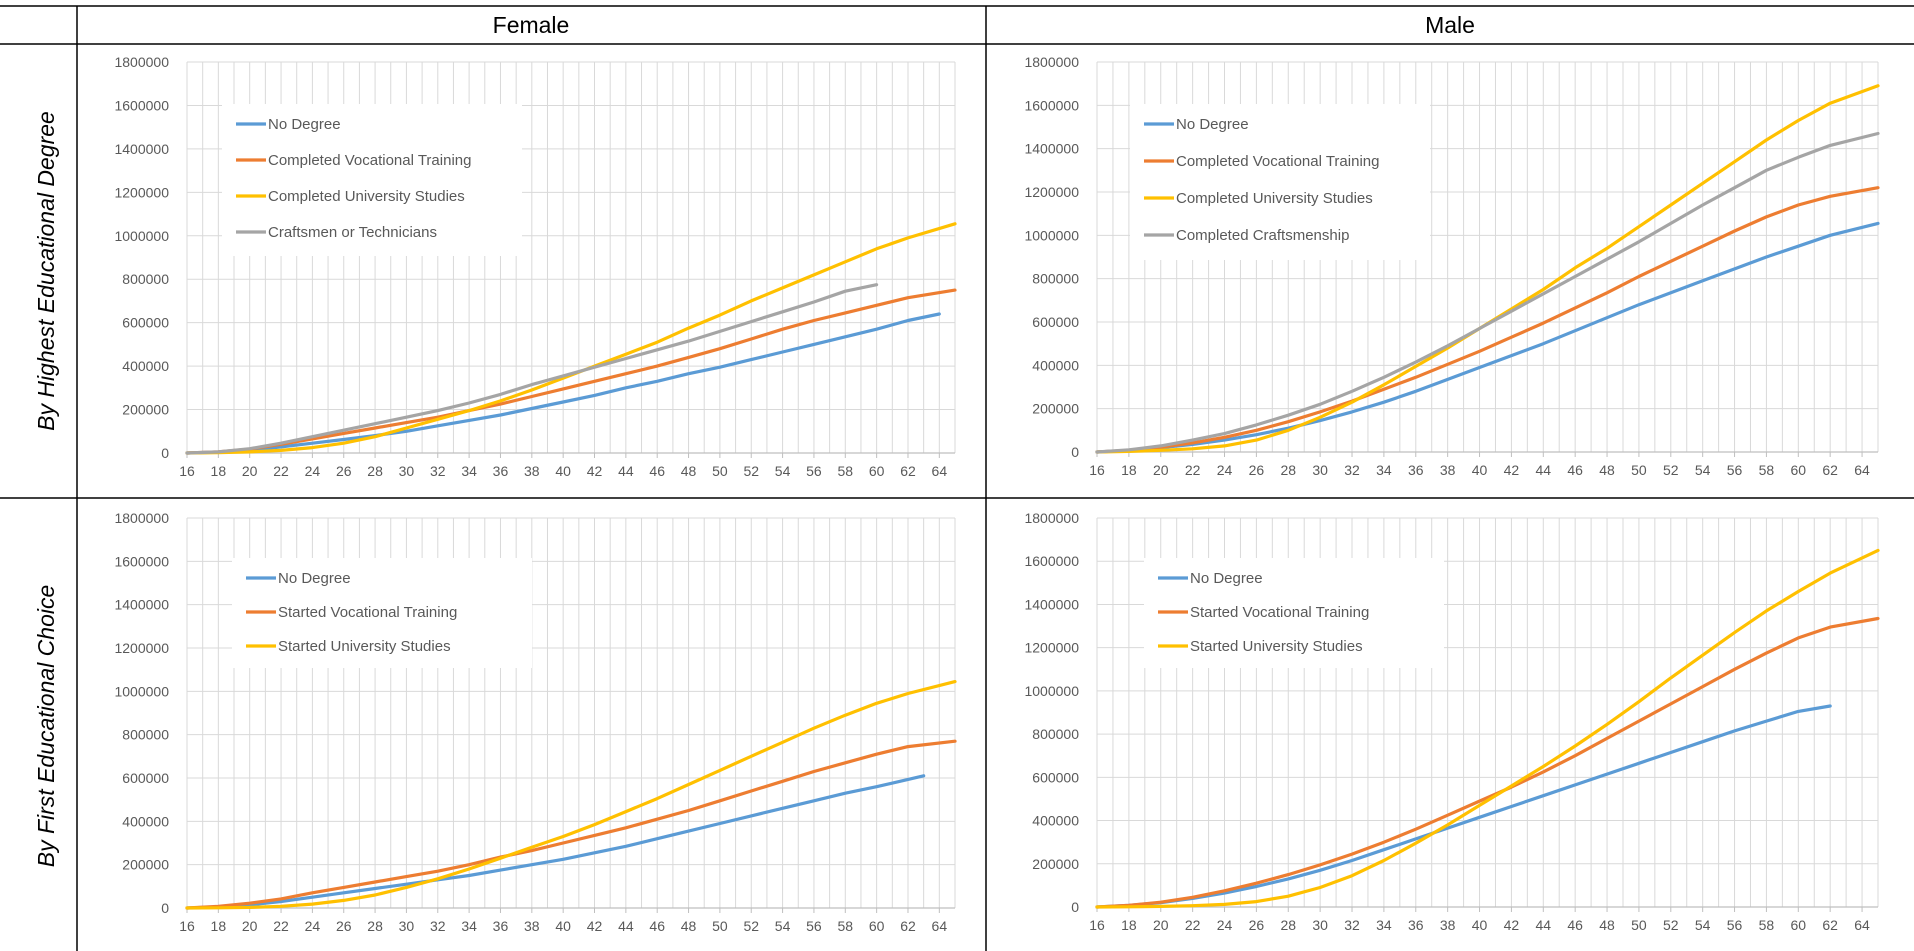 The width and height of the screenshot is (1914, 951). Describe the element at coordinates (352, 232) in the screenshot. I see `legend-label: Craftsmen or Technicians` at that location.